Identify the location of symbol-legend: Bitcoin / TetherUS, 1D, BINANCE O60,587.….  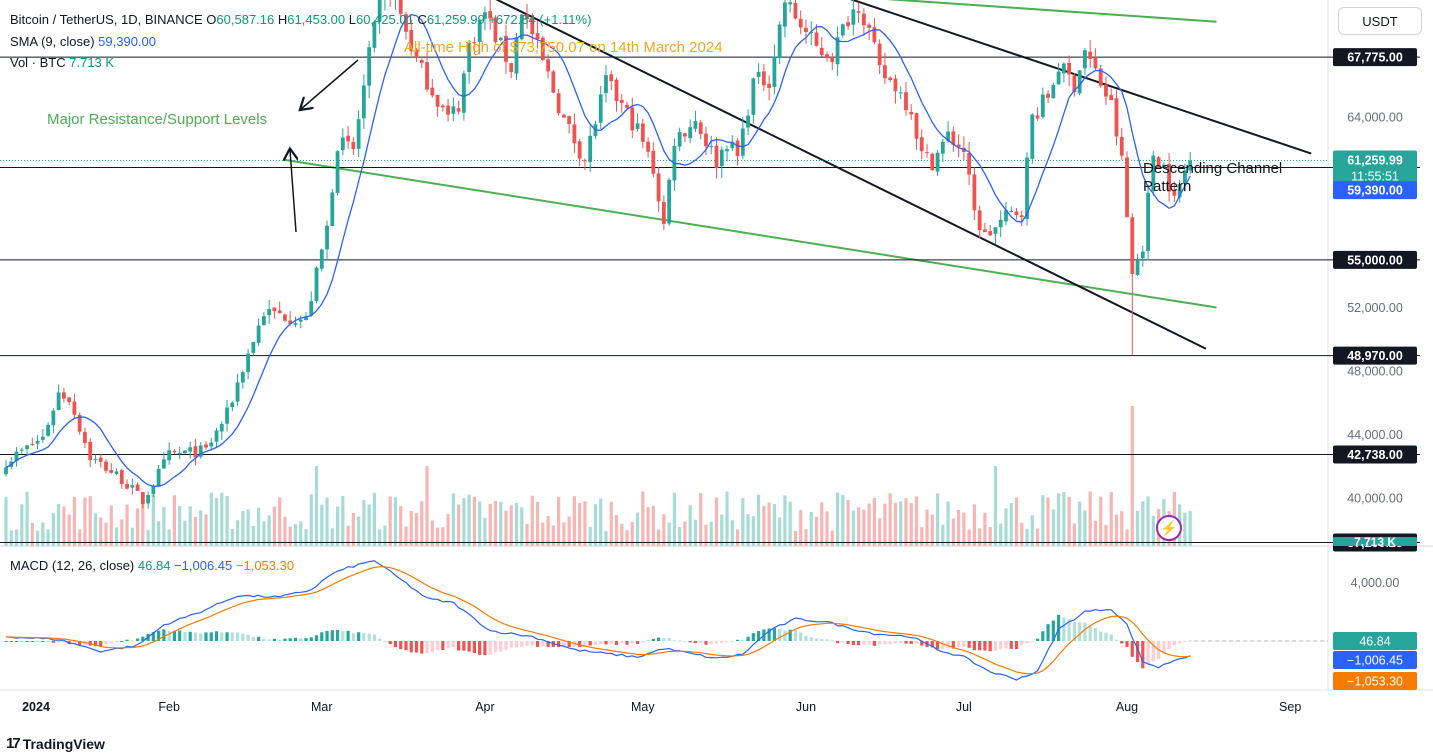
(301, 19).